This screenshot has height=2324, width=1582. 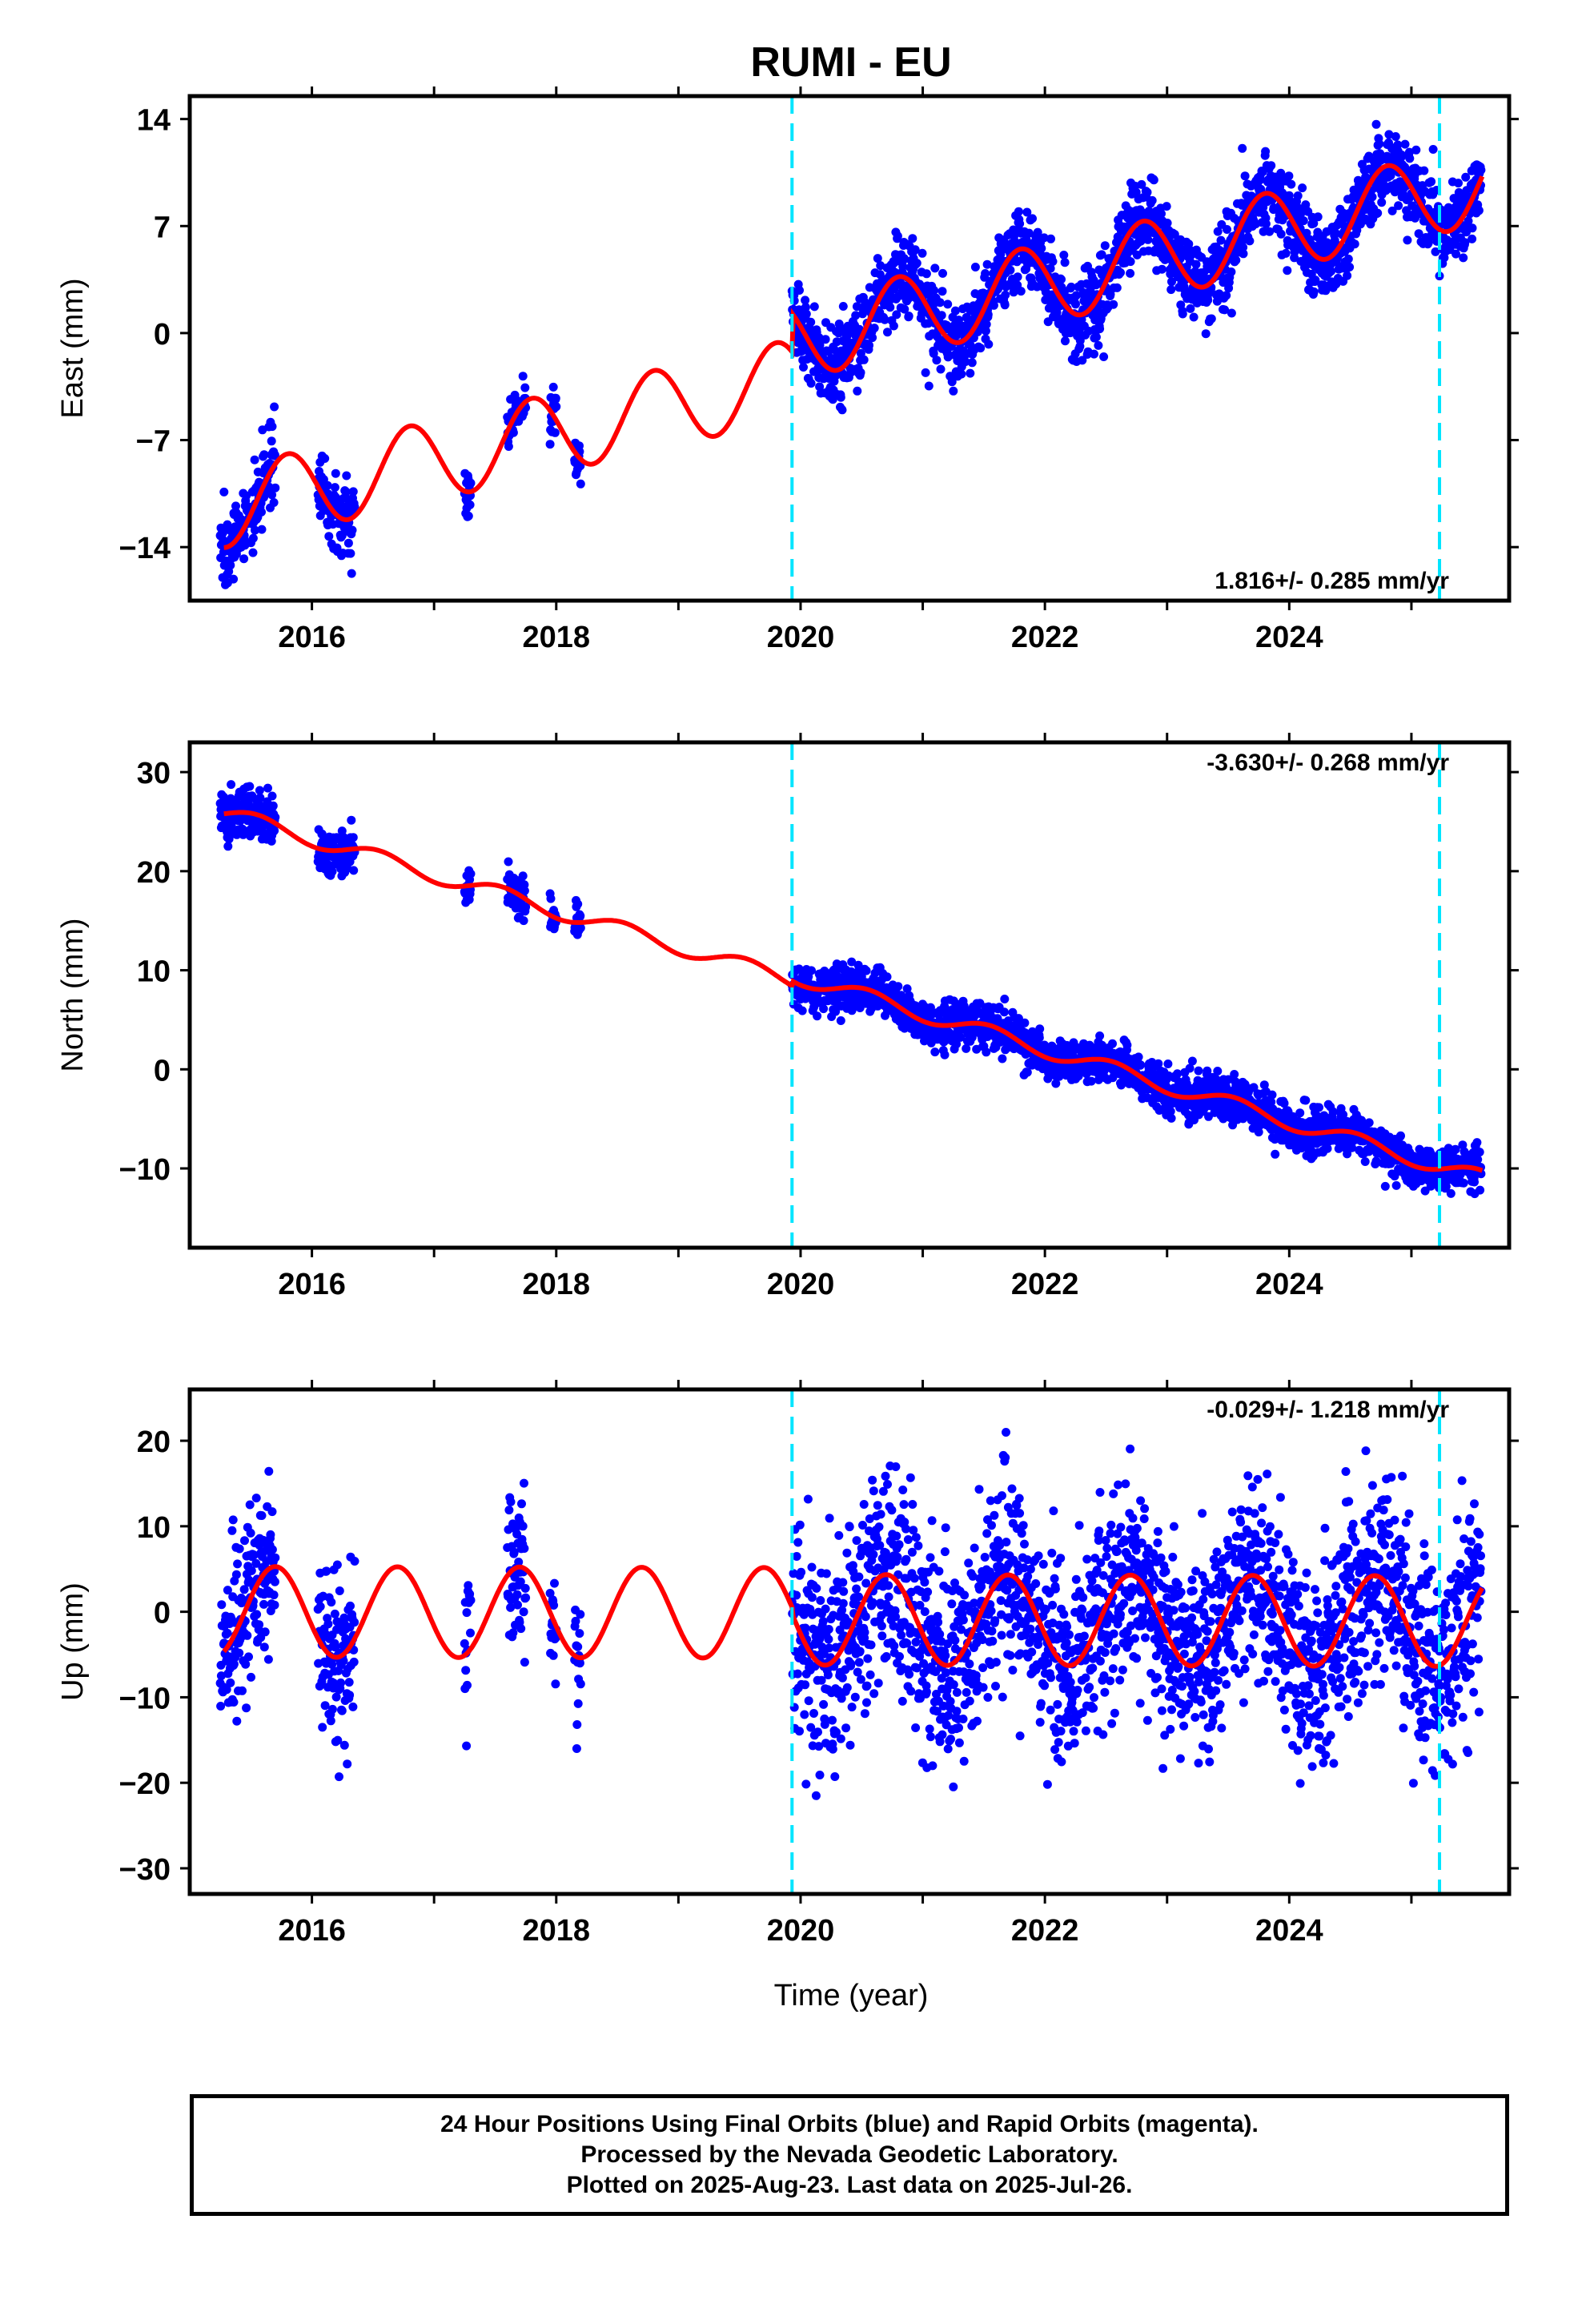 What do you see at coordinates (1289, 637) in the screenshot?
I see `x-tick-label: 2024` at bounding box center [1289, 637].